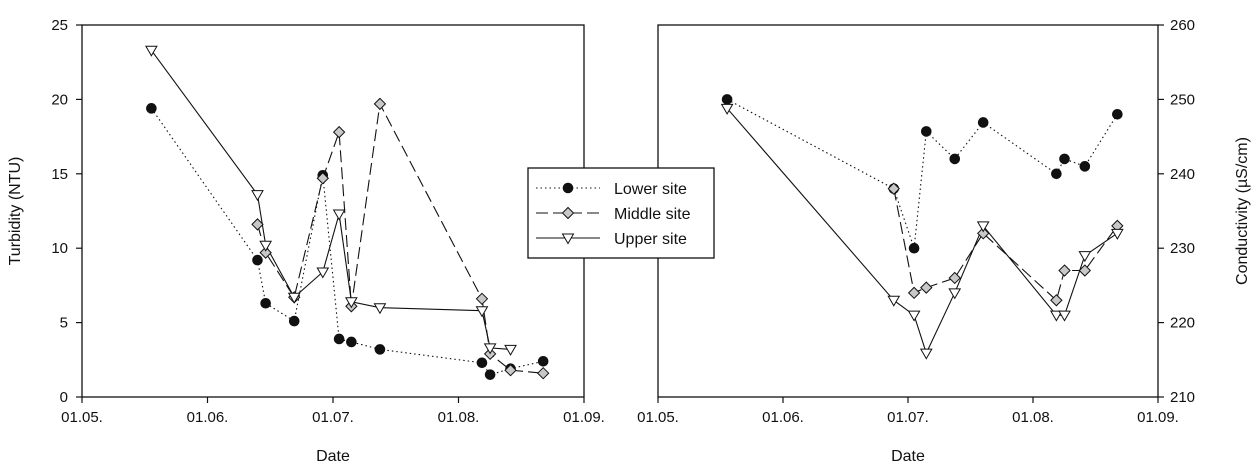  I want to click on turbidity-x-tick-label: 01.05., so click(82, 417).